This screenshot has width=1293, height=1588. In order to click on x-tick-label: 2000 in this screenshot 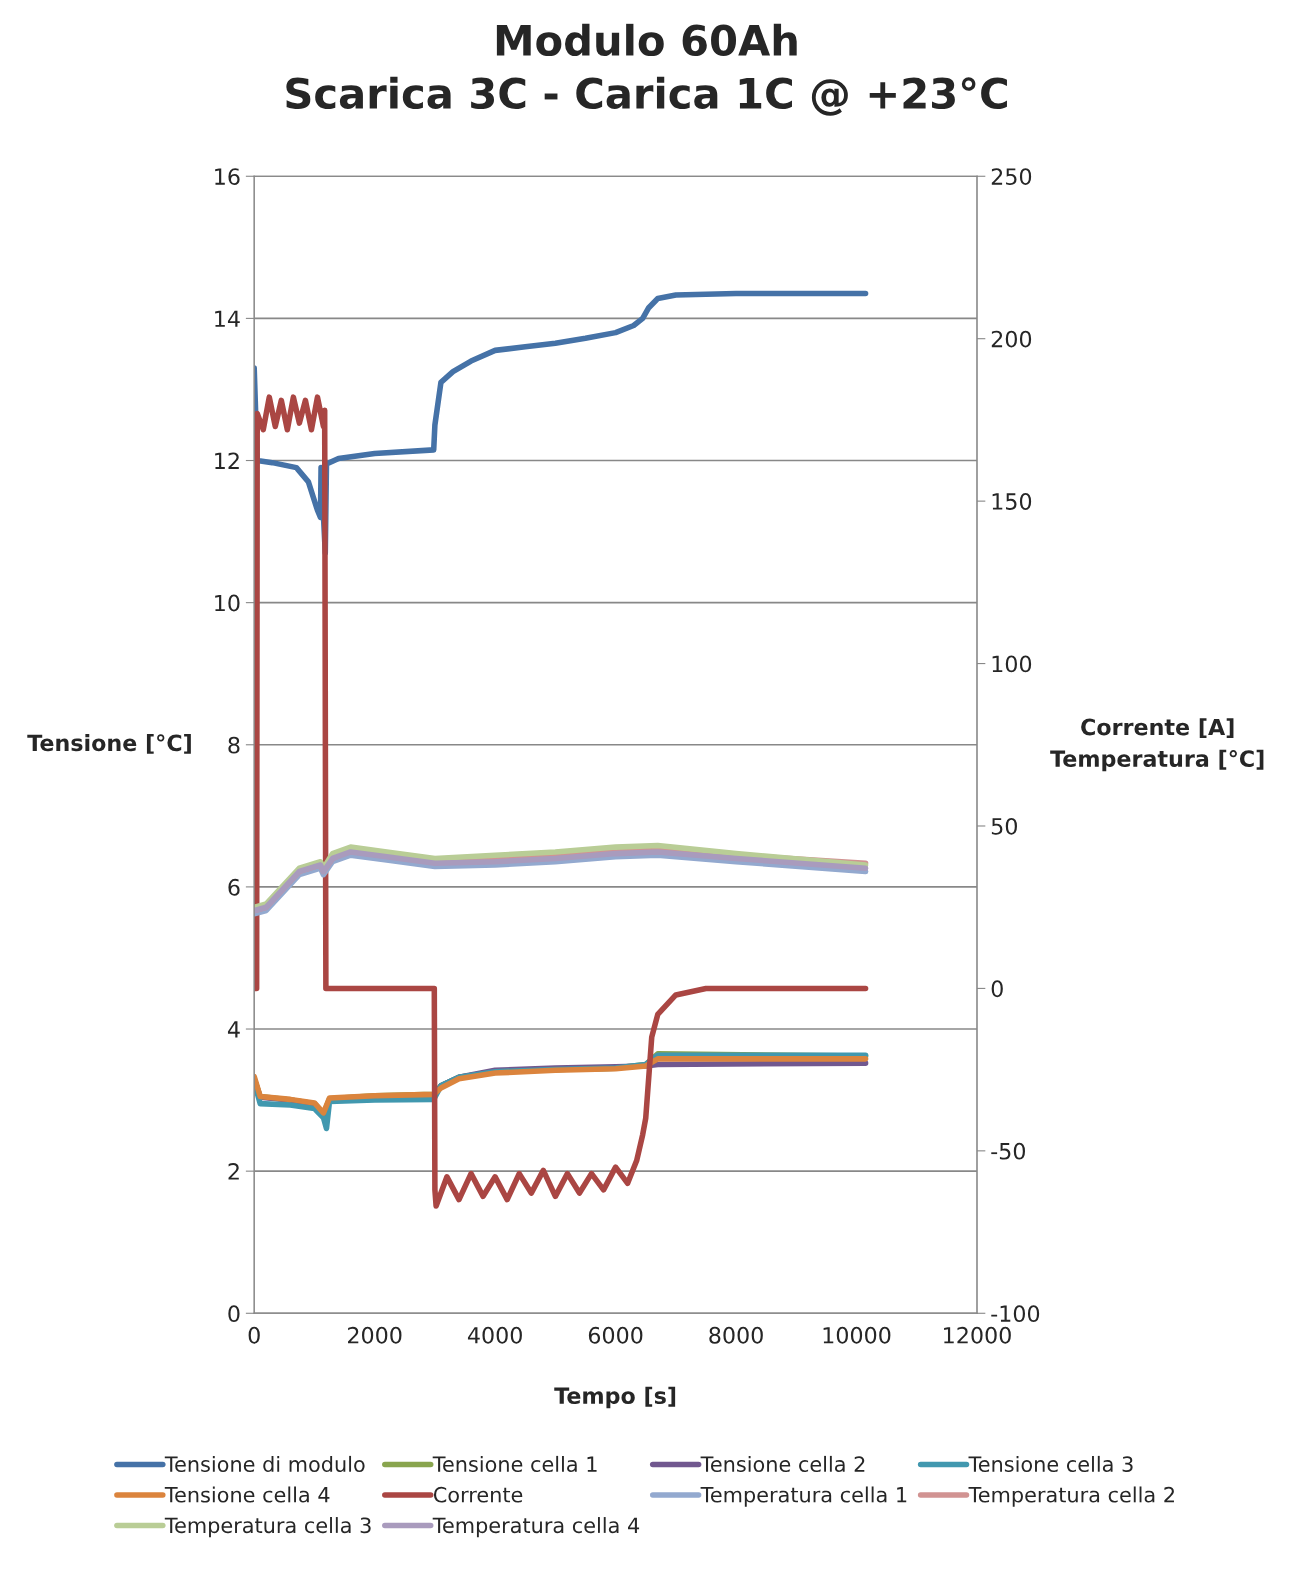, I will do `click(375, 1335)`.